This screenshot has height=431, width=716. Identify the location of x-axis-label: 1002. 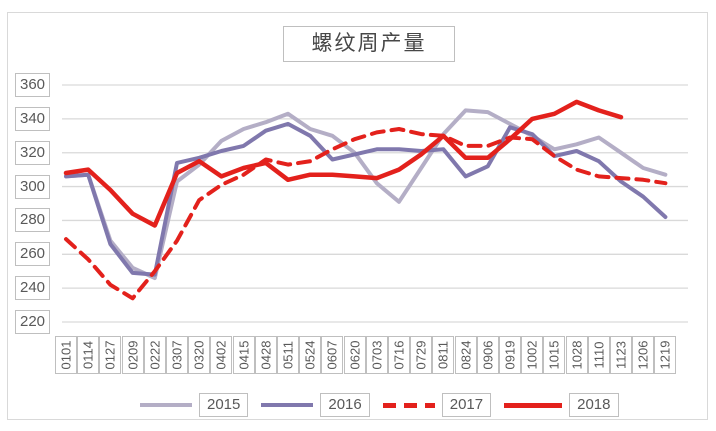
(532, 355).